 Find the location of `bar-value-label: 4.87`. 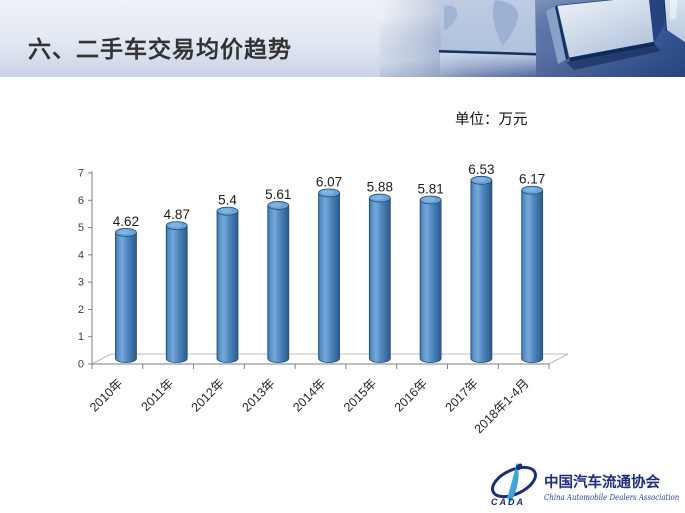

bar-value-label: 4.87 is located at coordinates (177, 214).